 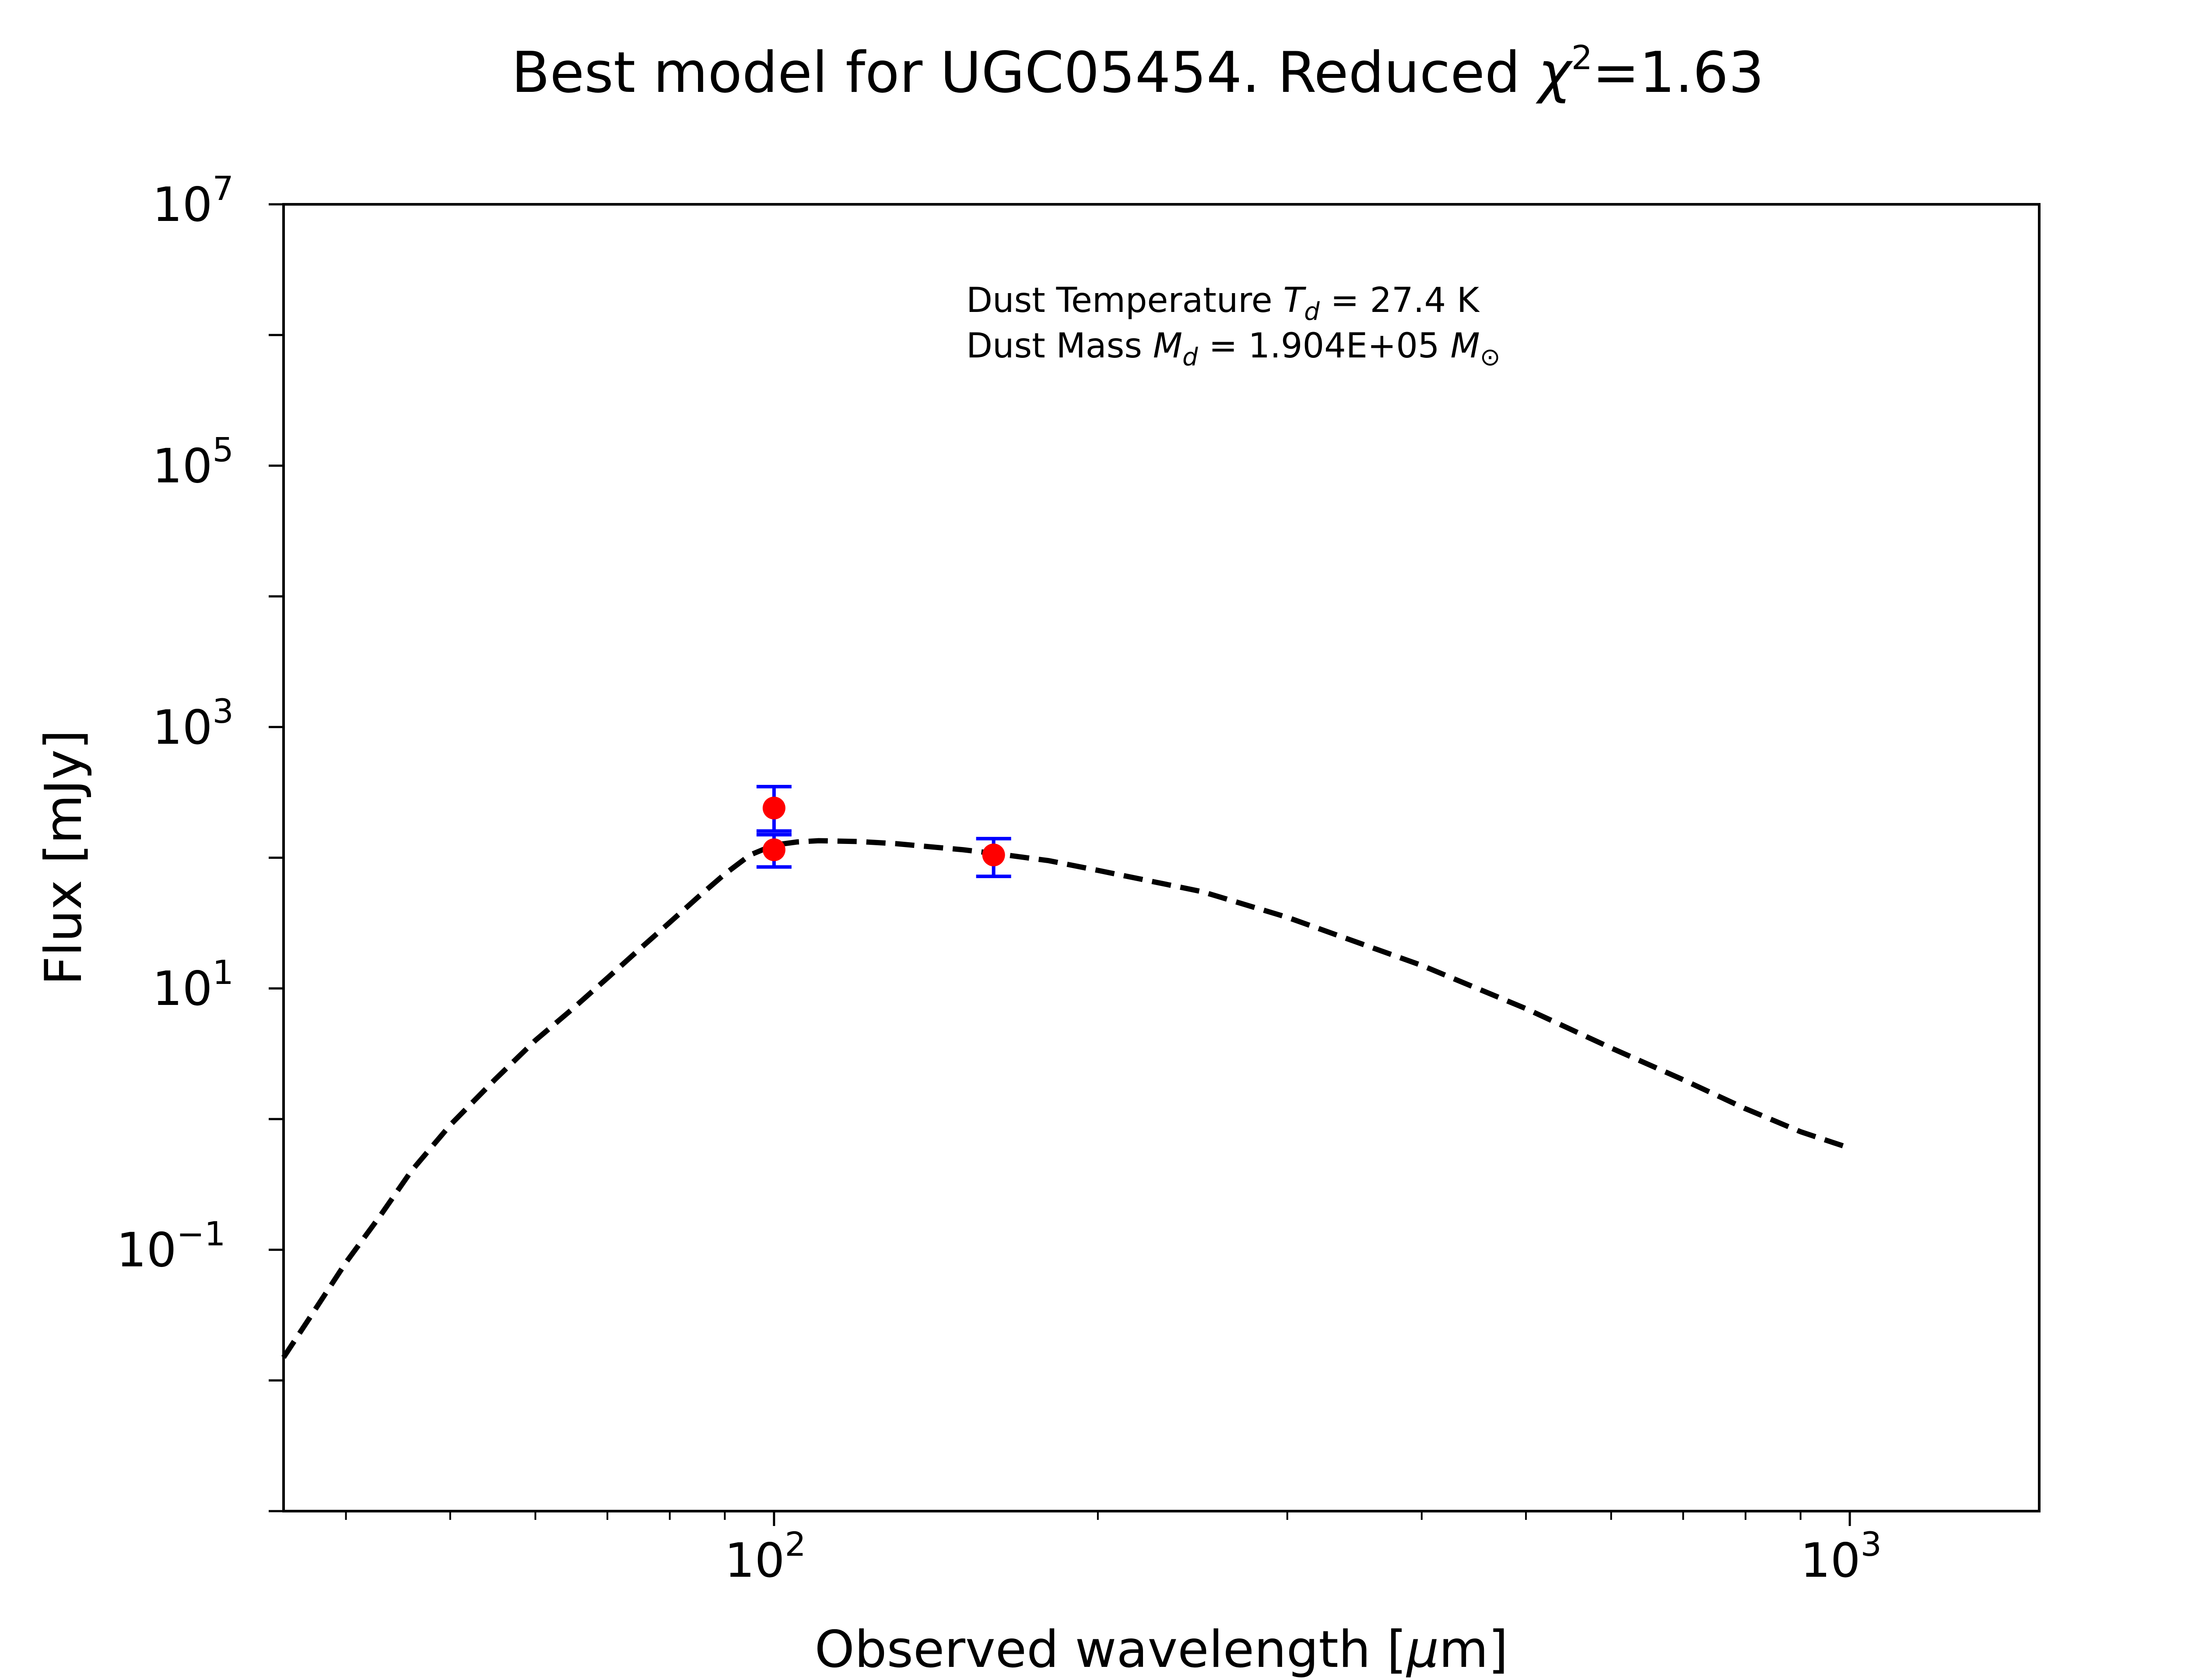 I want to click on errorbar-layer, so click(x=883, y=831).